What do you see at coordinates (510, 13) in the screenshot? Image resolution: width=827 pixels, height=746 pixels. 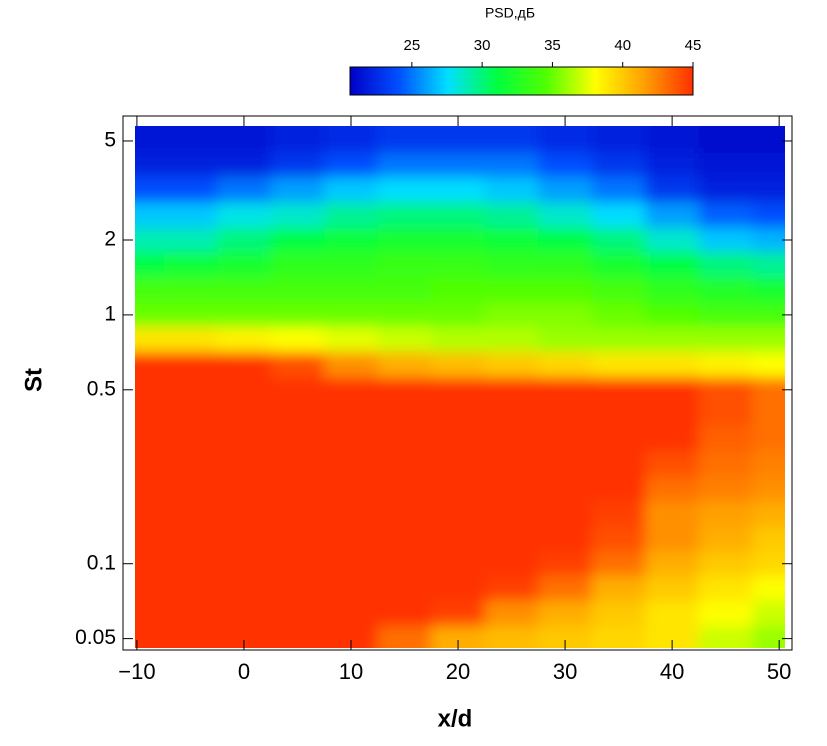 I see `colorbar-title: PSD,дБ` at bounding box center [510, 13].